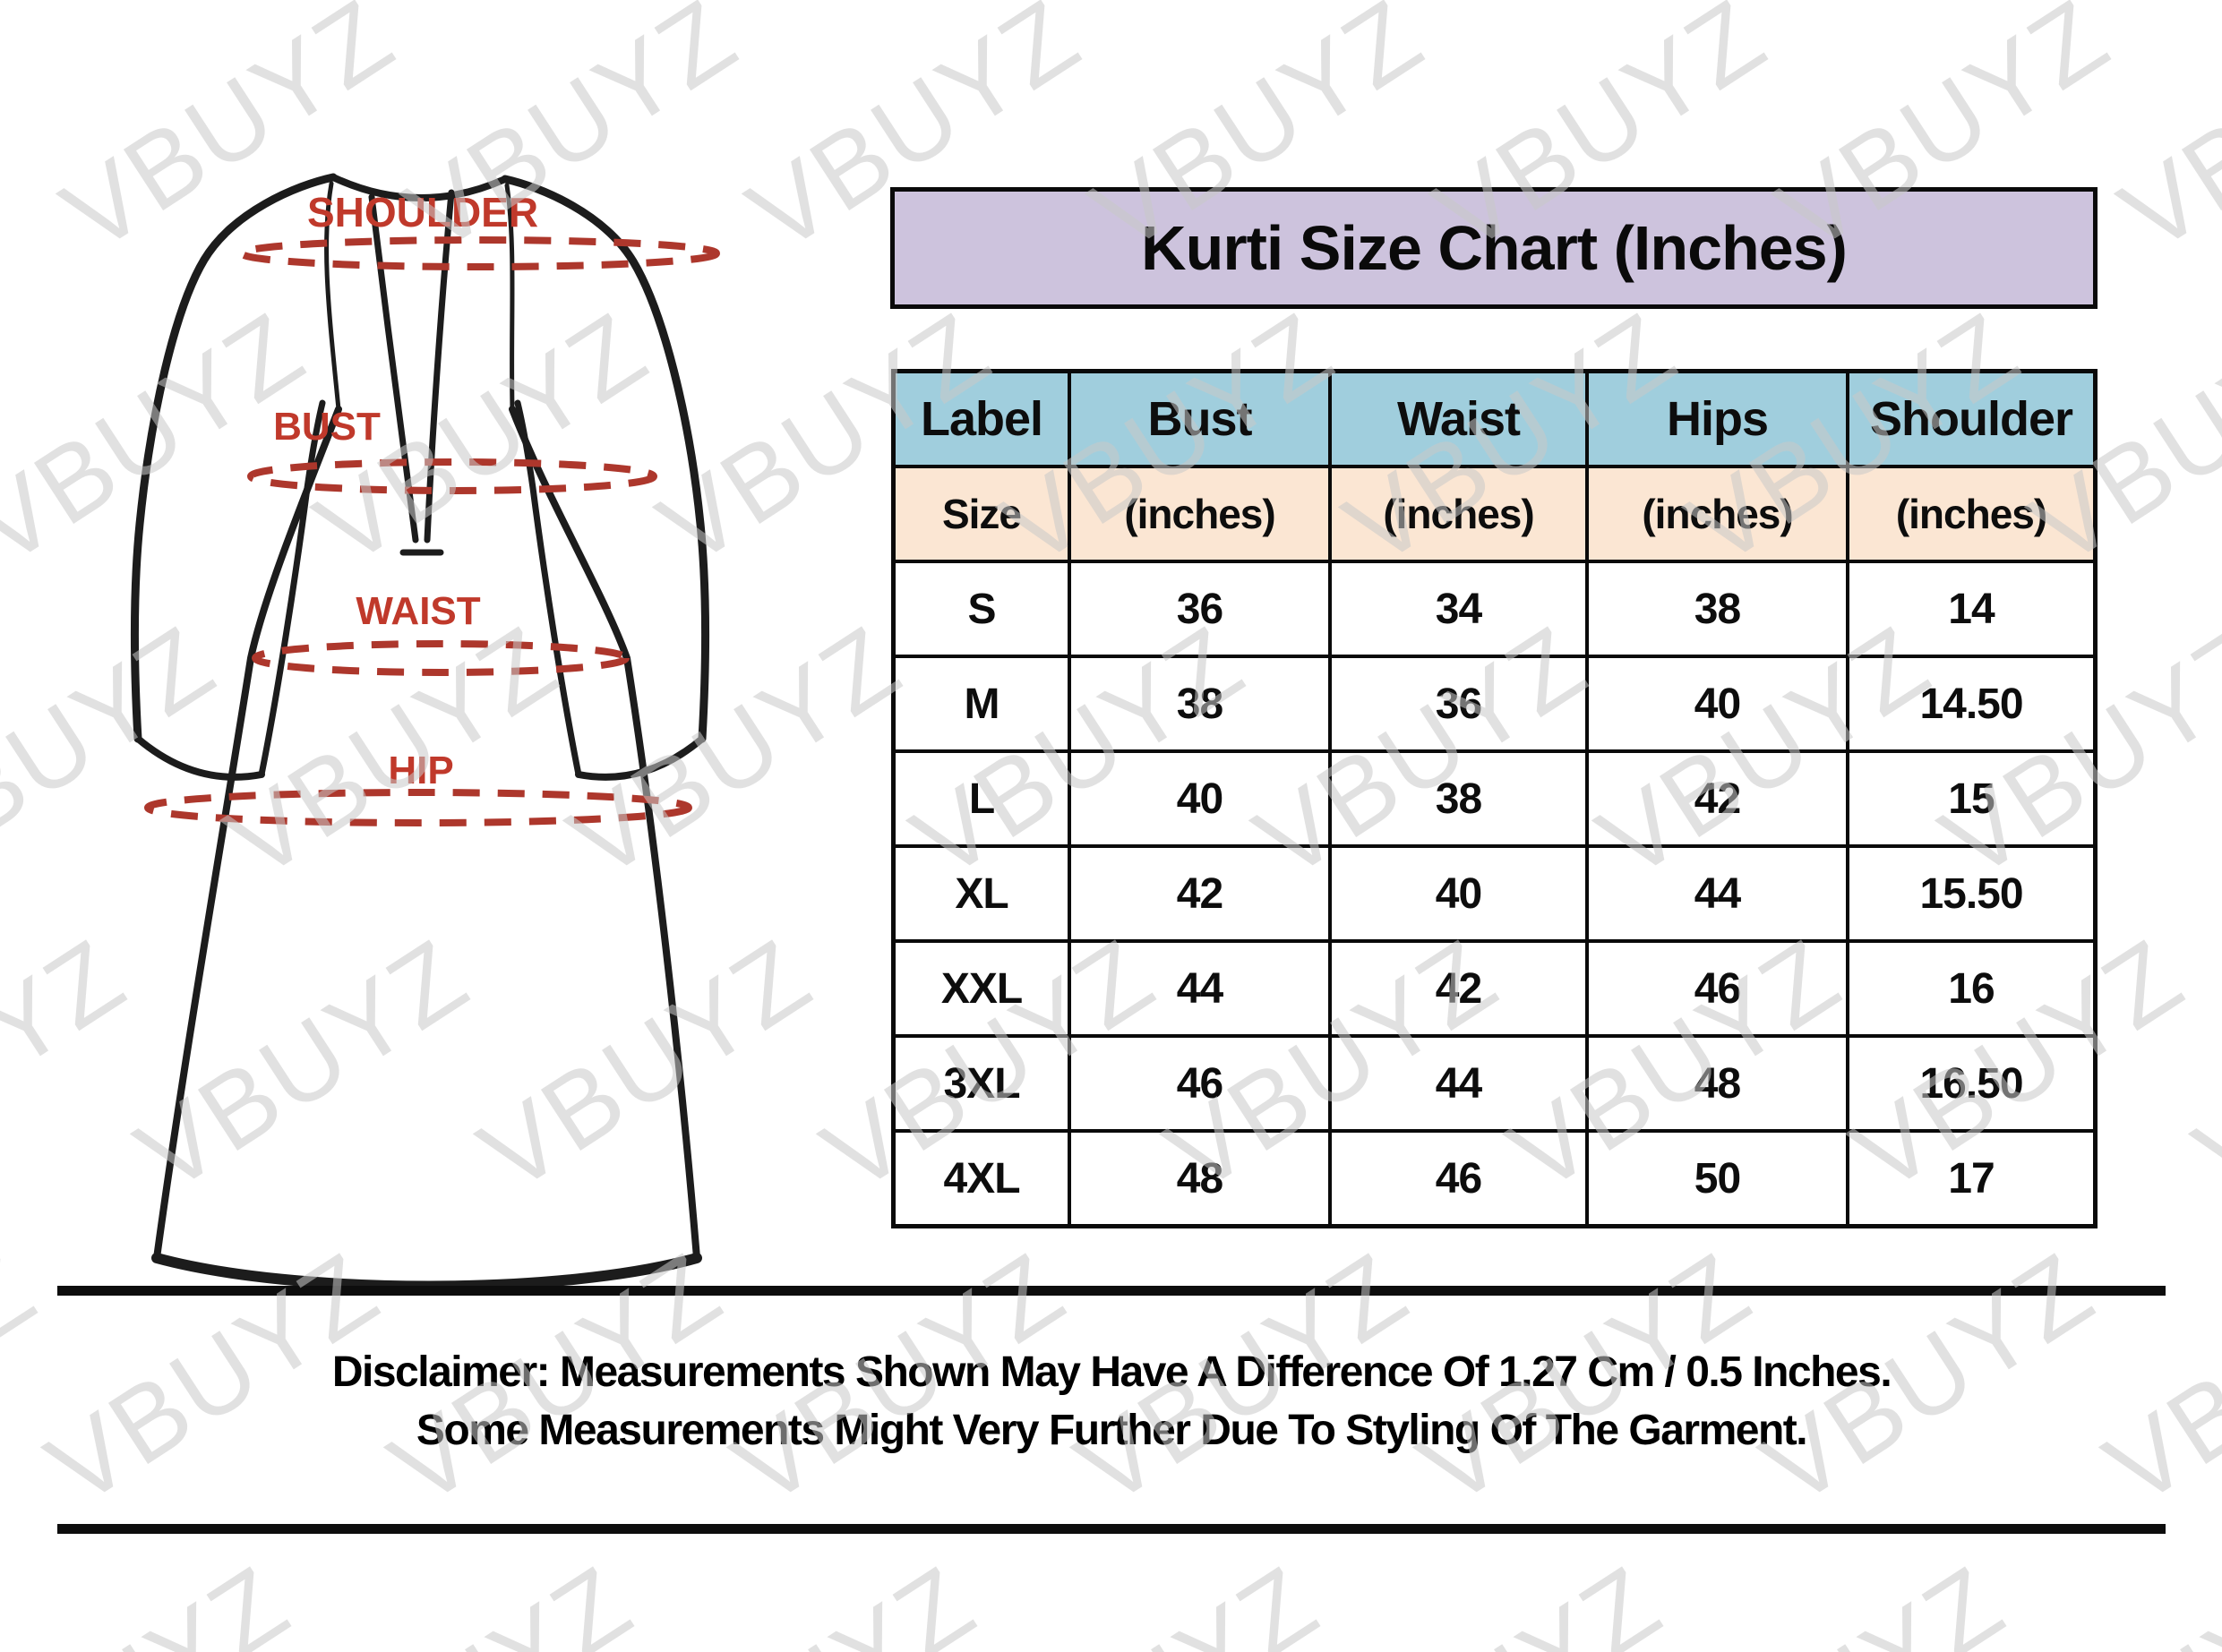 Image resolution: width=2222 pixels, height=1652 pixels. Describe the element at coordinates (1971, 1083) in the screenshot. I see `measurement-cell: 16.50` at that location.